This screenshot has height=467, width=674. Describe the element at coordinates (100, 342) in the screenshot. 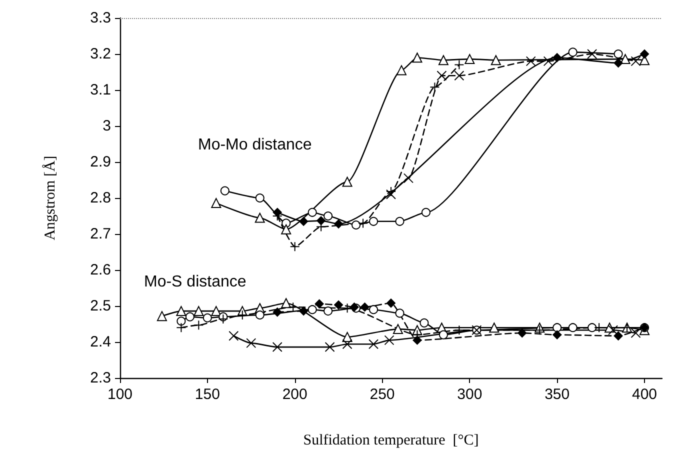

I see `y-tick-label: 2.4` at that location.